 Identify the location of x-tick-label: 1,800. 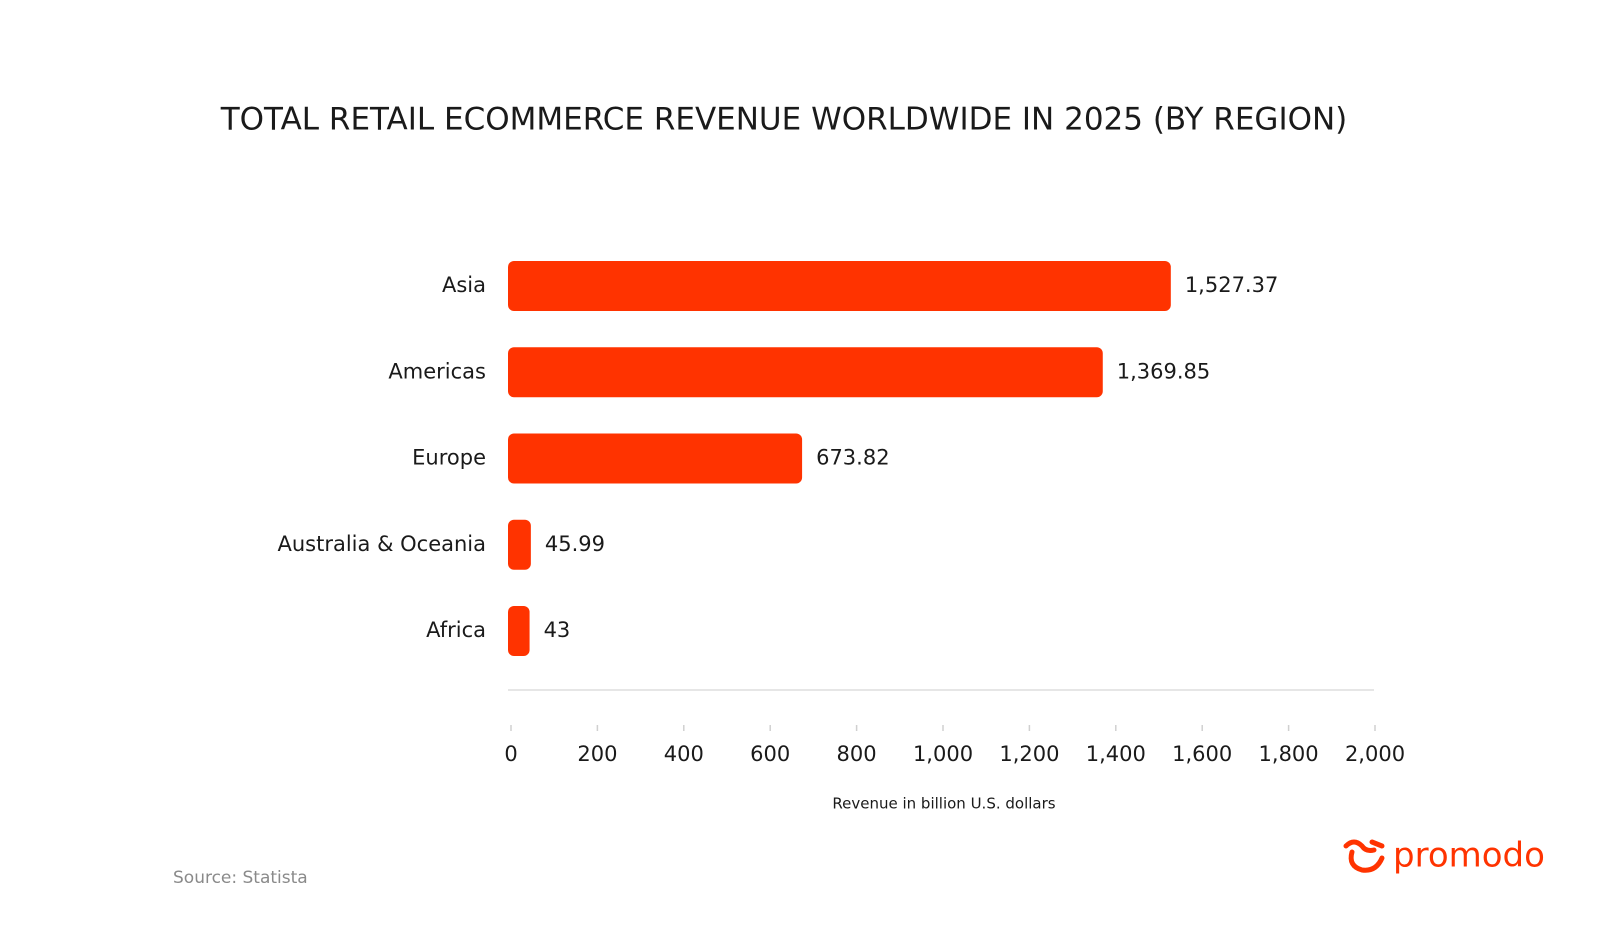
(1289, 754).